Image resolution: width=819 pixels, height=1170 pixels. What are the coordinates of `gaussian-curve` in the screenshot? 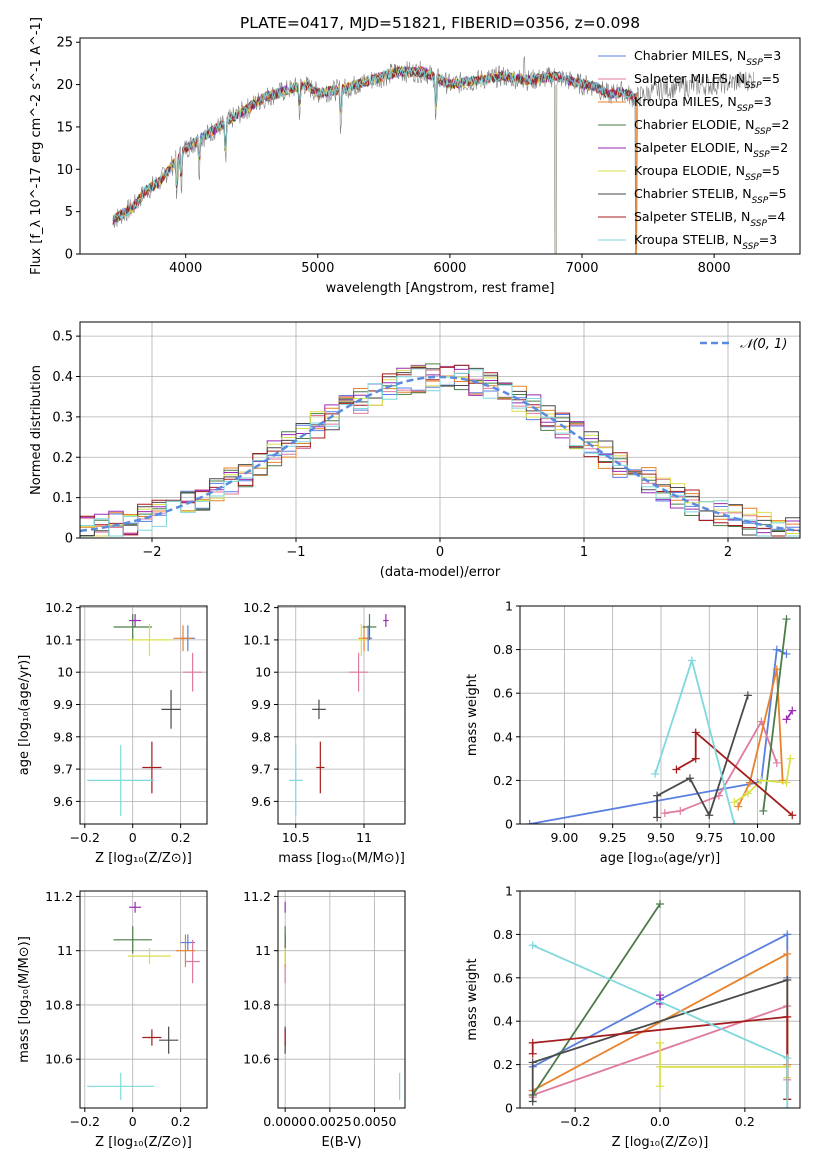 It's located at (440, 454).